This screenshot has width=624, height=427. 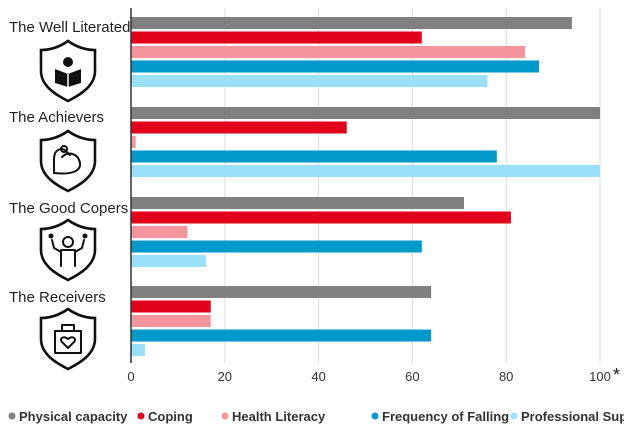 I want to click on category-label: The Achievers, so click(x=56, y=117).